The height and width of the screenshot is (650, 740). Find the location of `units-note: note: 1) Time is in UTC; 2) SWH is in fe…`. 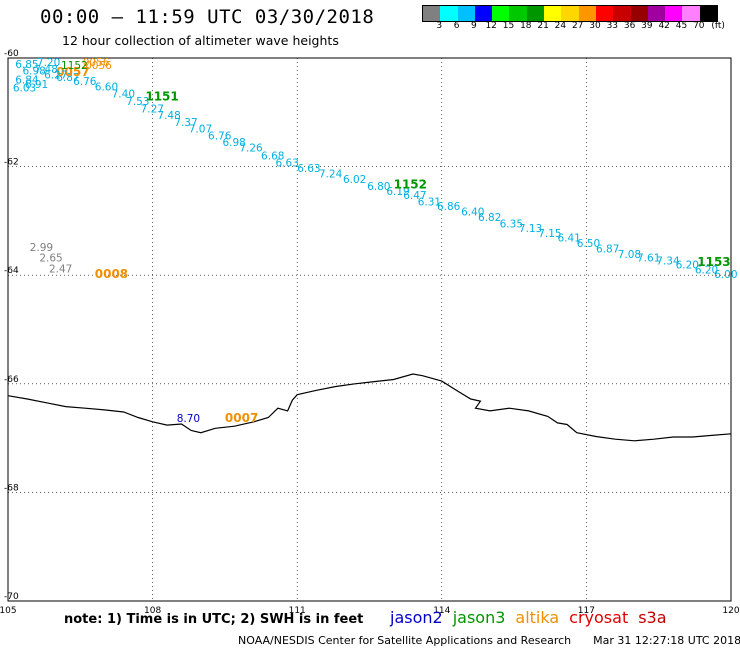

units-note: note: 1) Time is in UTC; 2) SWH is in fe… is located at coordinates (214, 619).